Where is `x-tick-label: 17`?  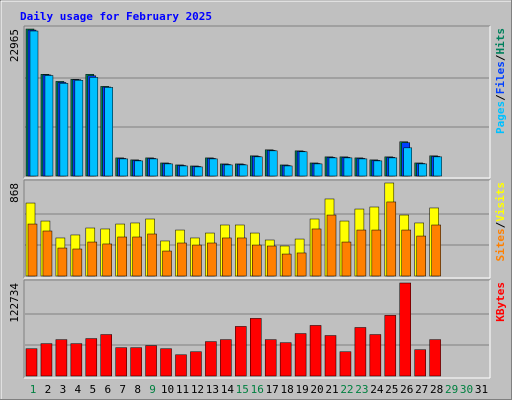 x-tick-label: 17 is located at coordinates (272, 389).